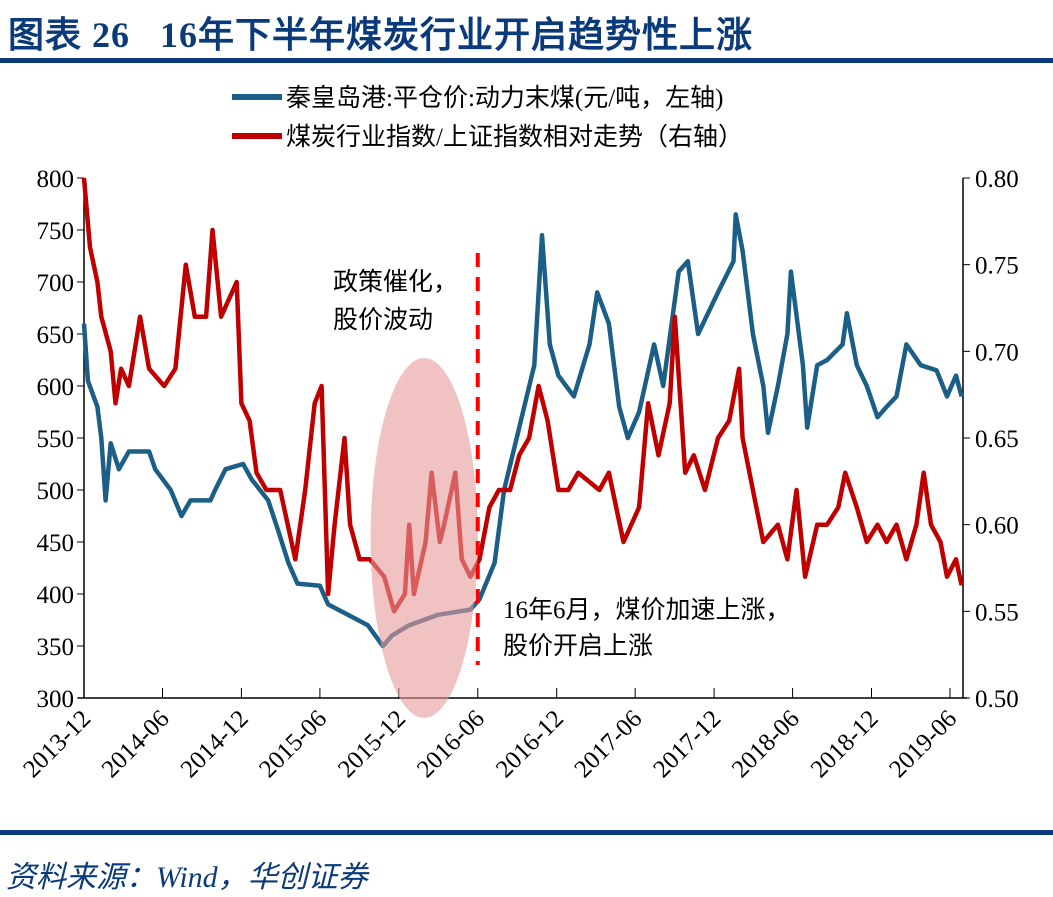  What do you see at coordinates (56, 283) in the screenshot?
I see `y-left-tick-label: 700` at bounding box center [56, 283].